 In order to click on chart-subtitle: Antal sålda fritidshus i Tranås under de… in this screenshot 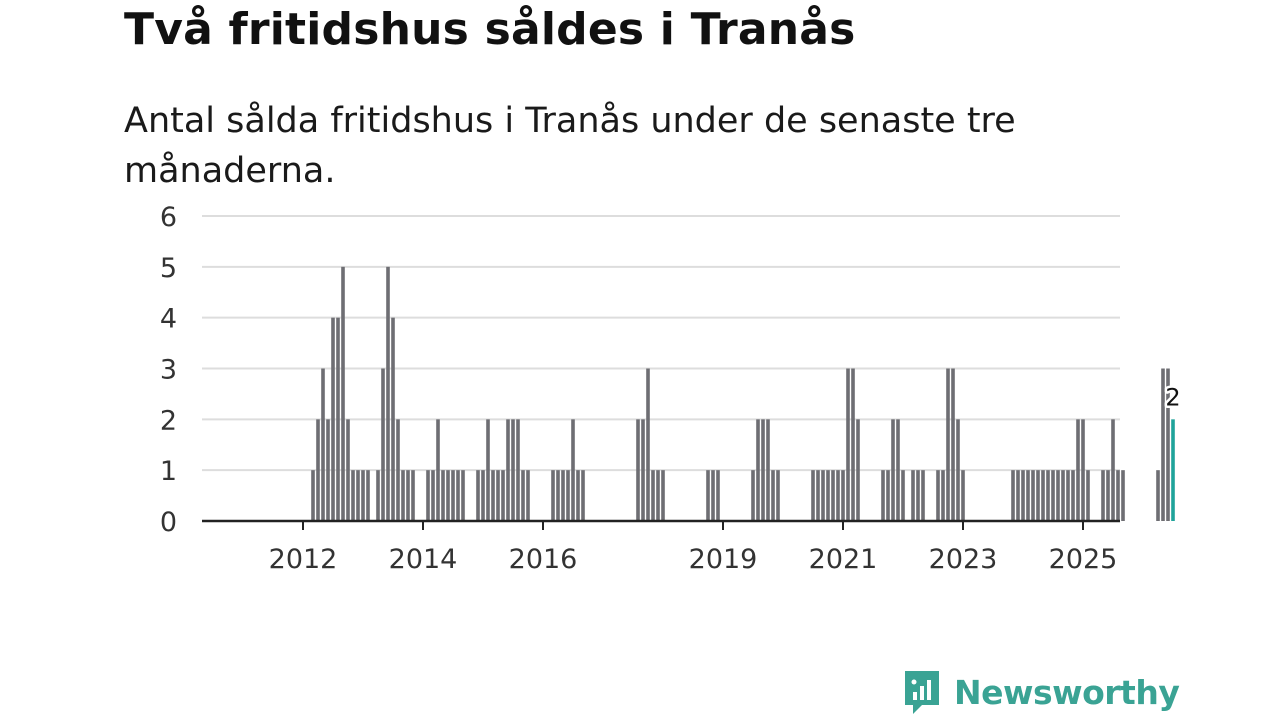, I will do `click(570, 146)`.